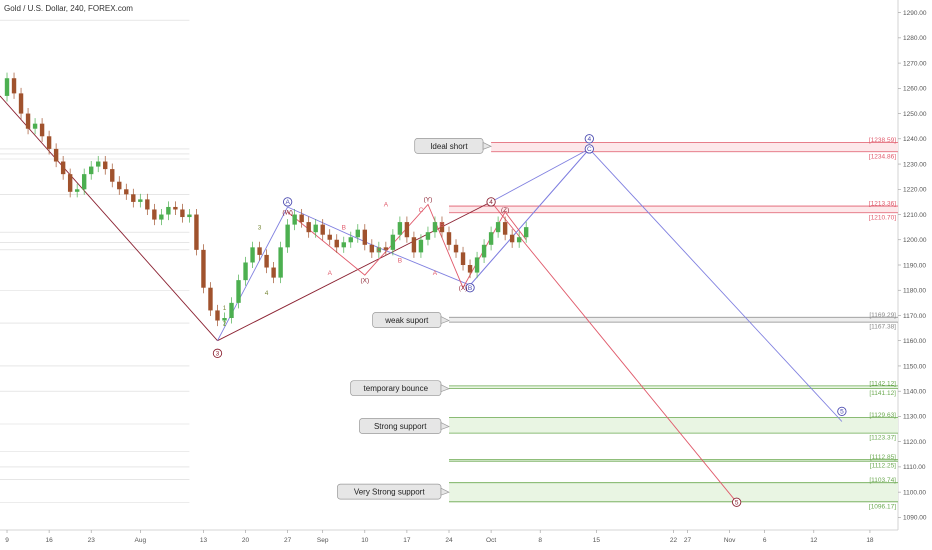 This screenshot has width=932, height=550. Describe the element at coordinates (365, 540) in the screenshot. I see `x-tick-label: 10` at that location.